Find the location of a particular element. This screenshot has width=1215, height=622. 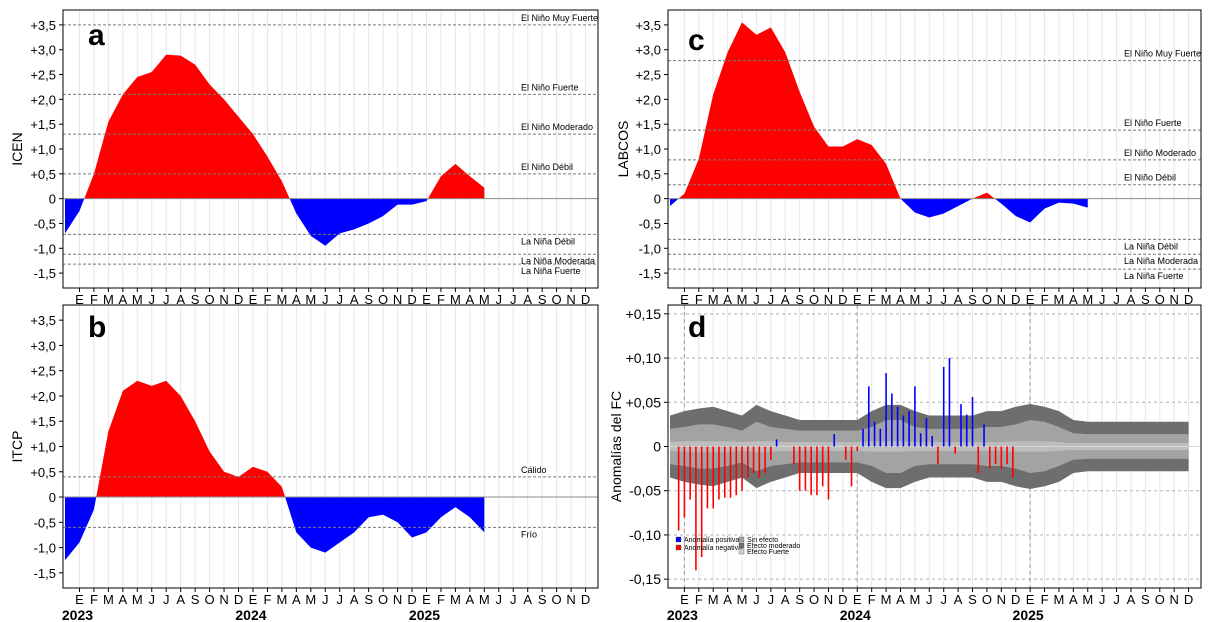

threshold-label: La Niña Fuerte is located at coordinates (1154, 276).